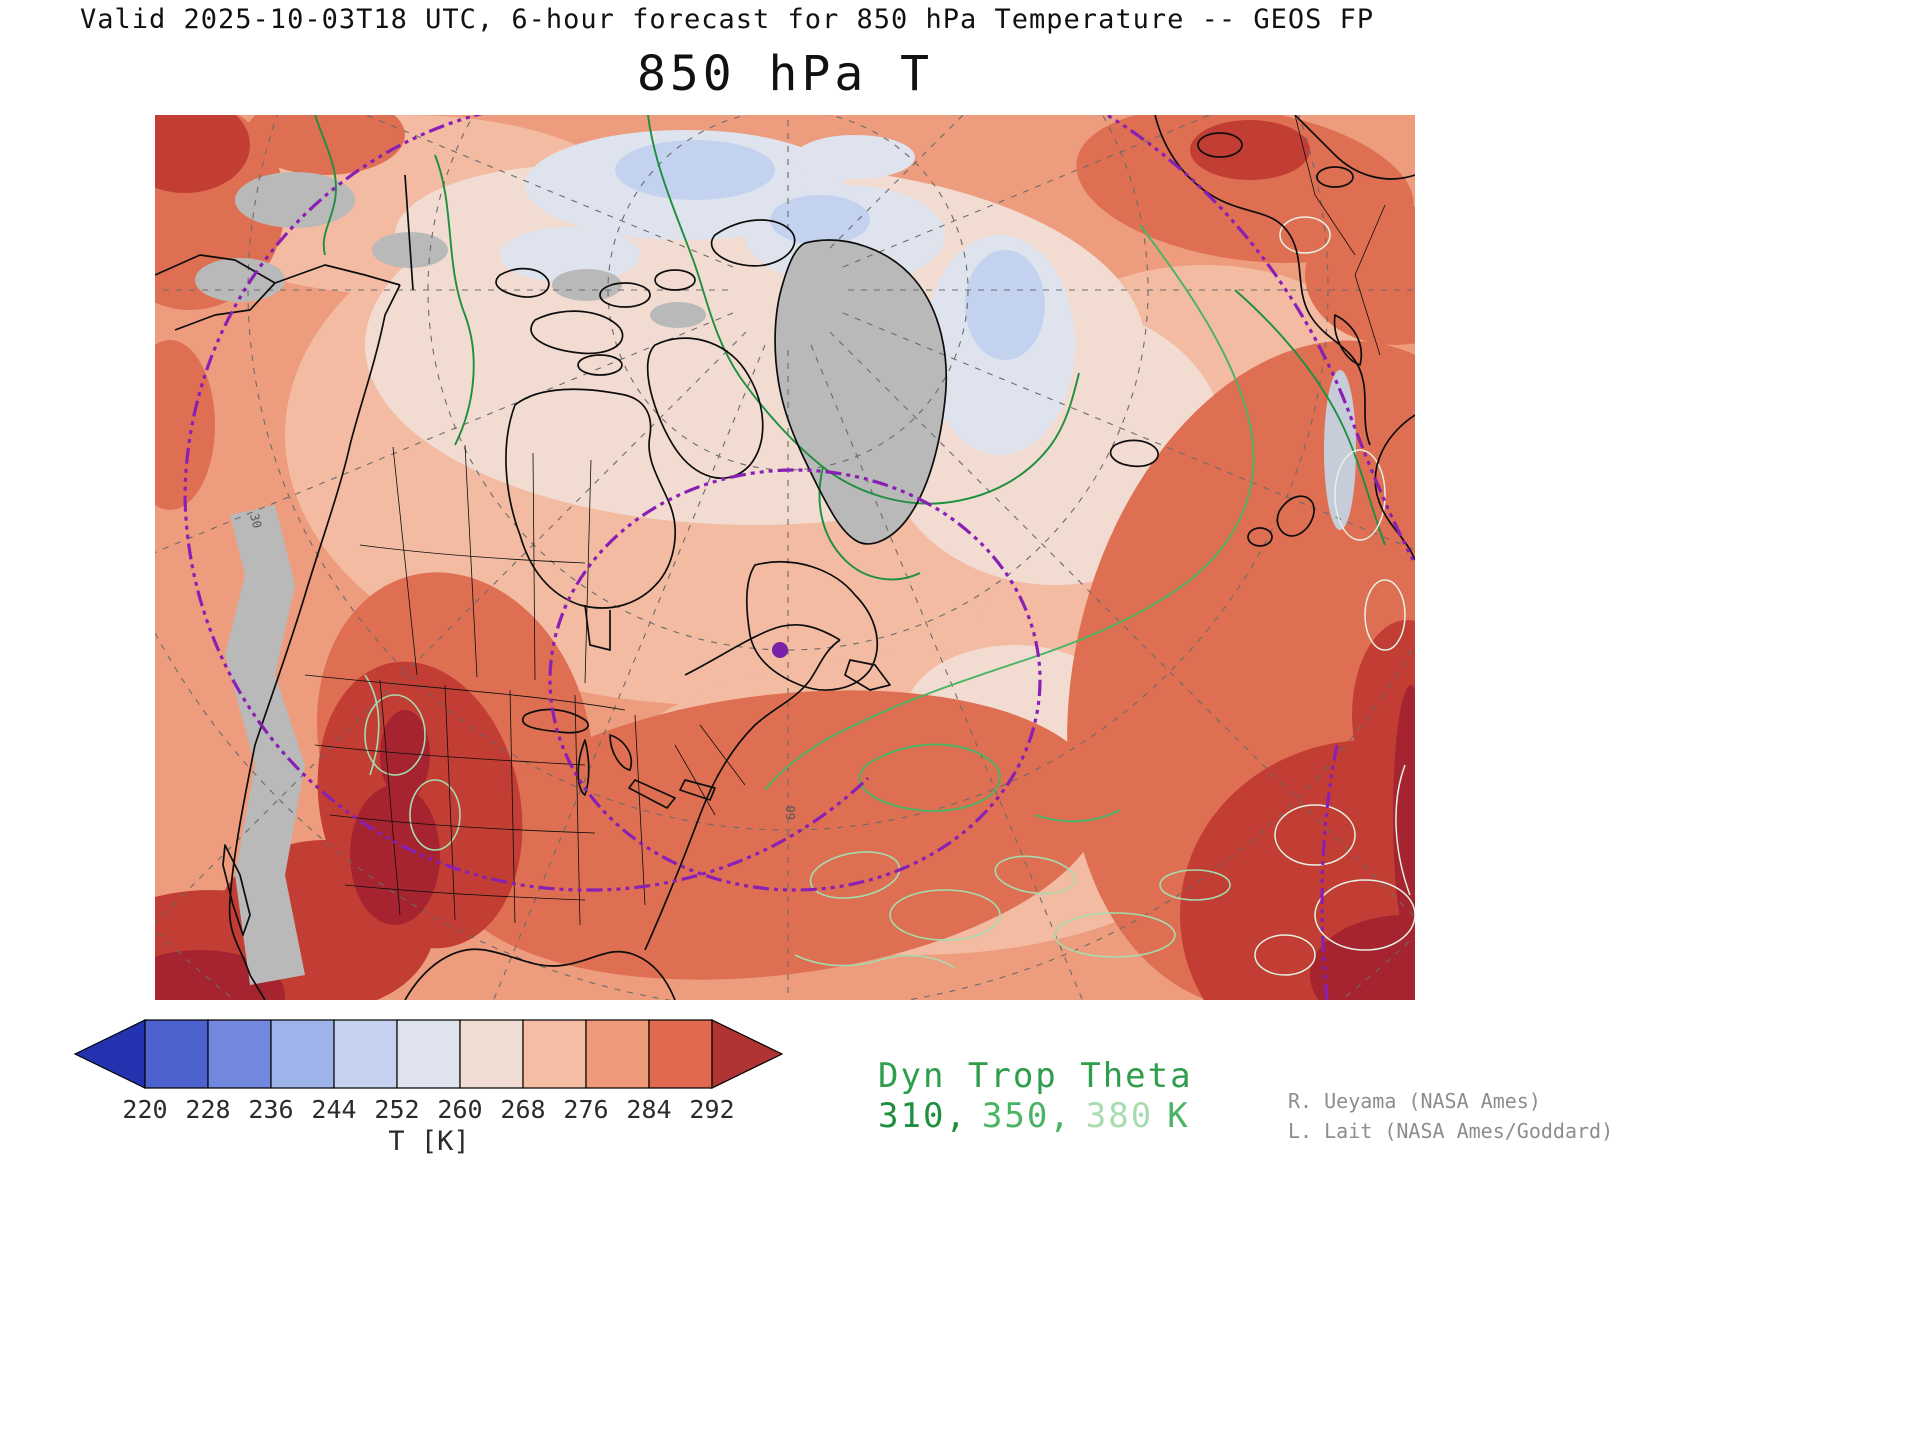 Image resolution: width=1920 pixels, height=1440 pixels. Describe the element at coordinates (597, 627) in the screenshot. I see `james-bay` at that location.